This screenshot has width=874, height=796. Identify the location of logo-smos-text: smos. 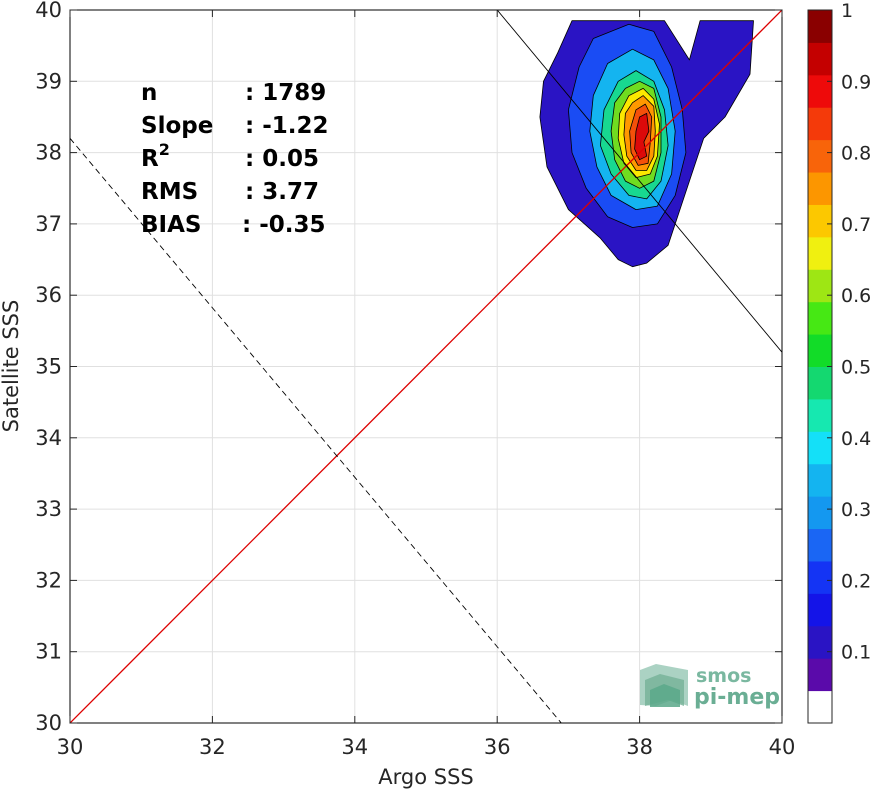
(723, 676).